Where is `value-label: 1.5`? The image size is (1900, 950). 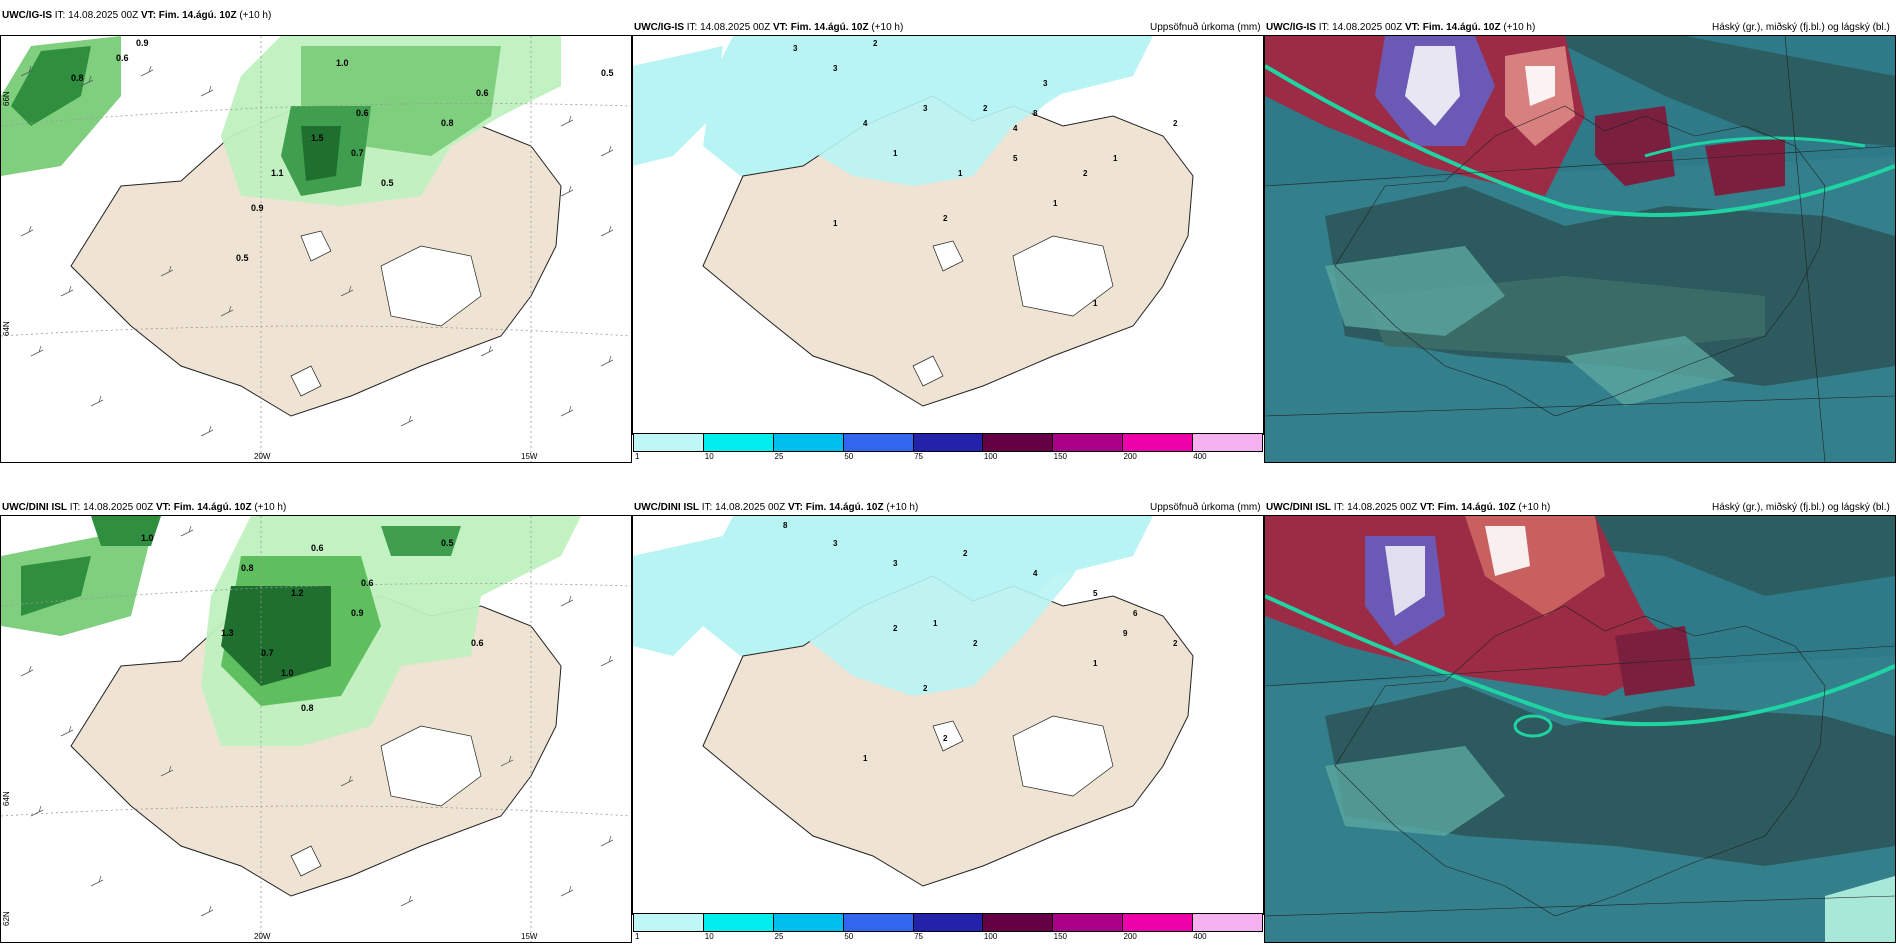
value-label: 1.5 is located at coordinates (317, 138).